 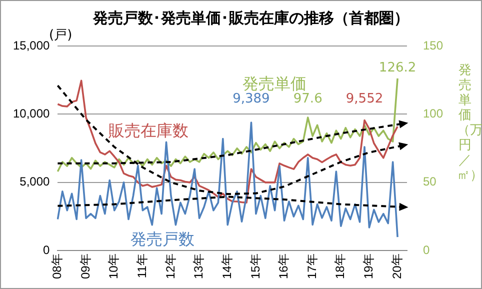 What do you see at coordinates (433, 45) in the screenshot?
I see `y2-tick-label: 150` at bounding box center [433, 45].